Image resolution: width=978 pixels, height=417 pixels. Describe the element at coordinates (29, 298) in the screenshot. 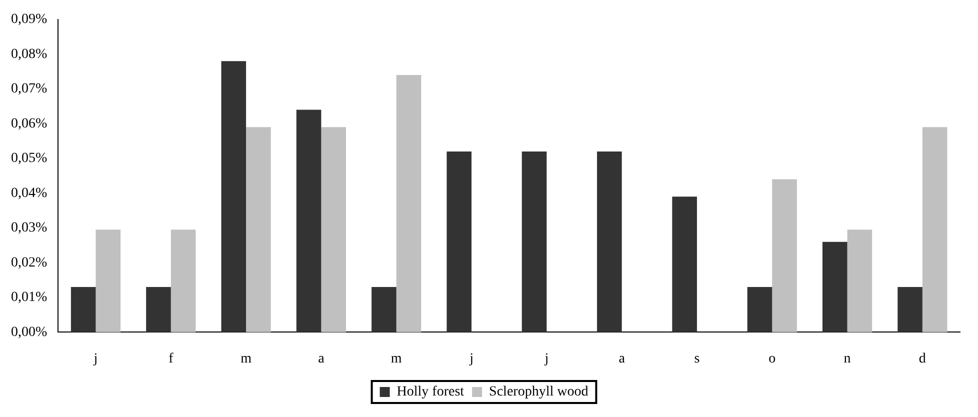

I see `y-tick-label: 0,01%` at that location.